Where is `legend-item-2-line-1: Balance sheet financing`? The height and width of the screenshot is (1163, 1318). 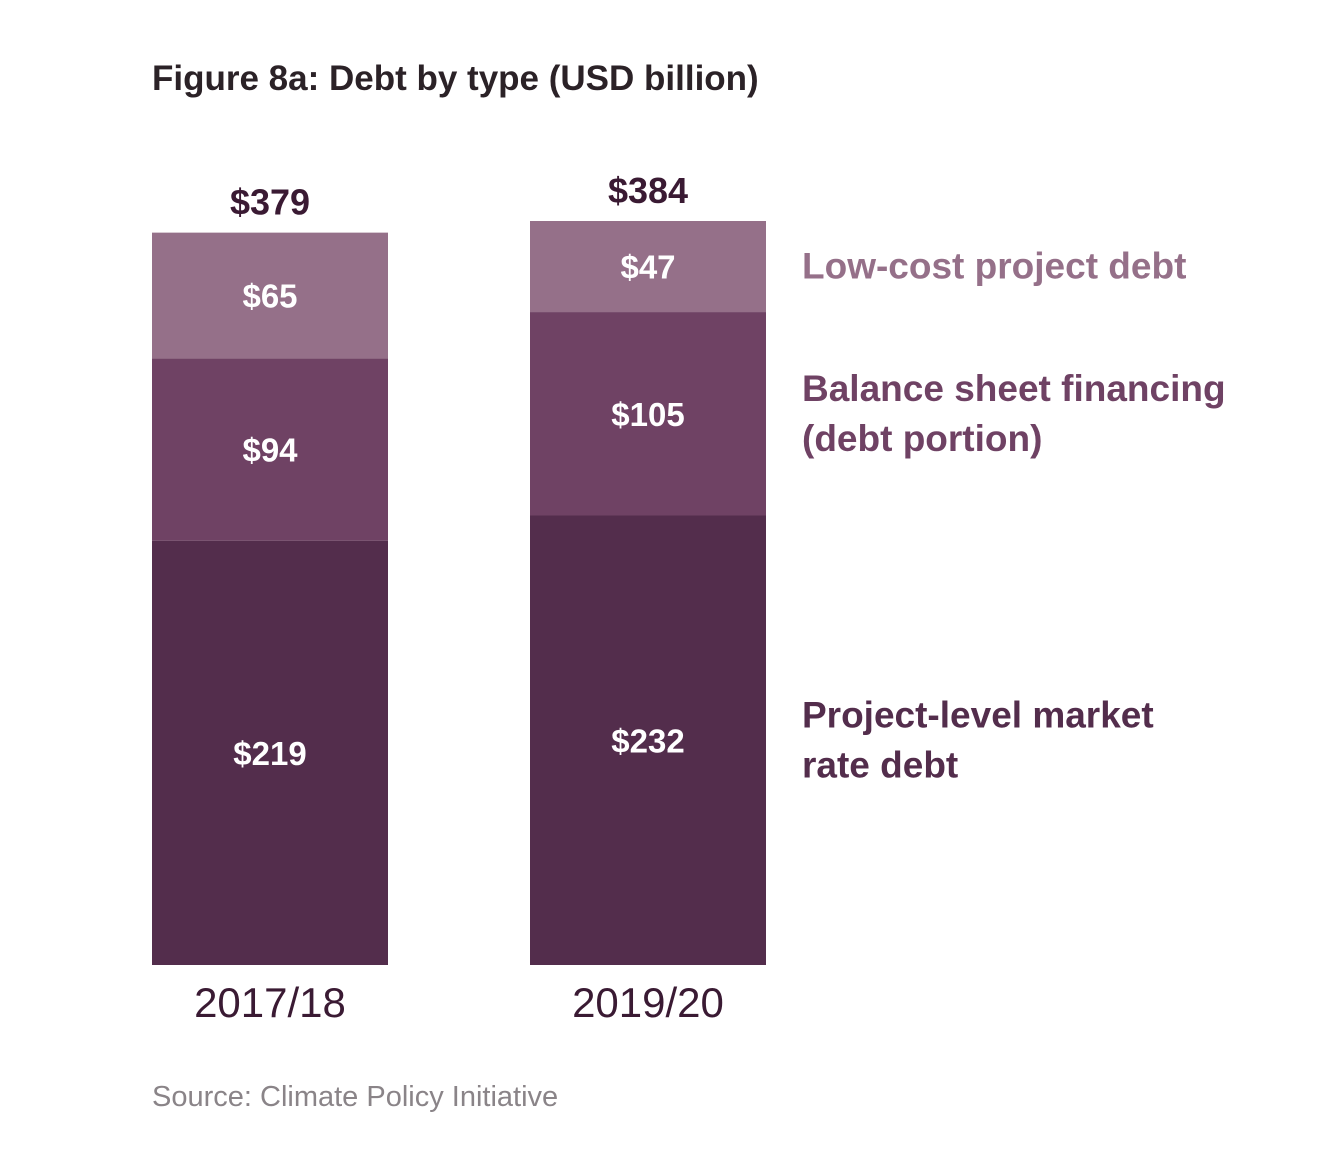
legend-item-2-line-1: Balance sheet financing is located at coordinates (1014, 388).